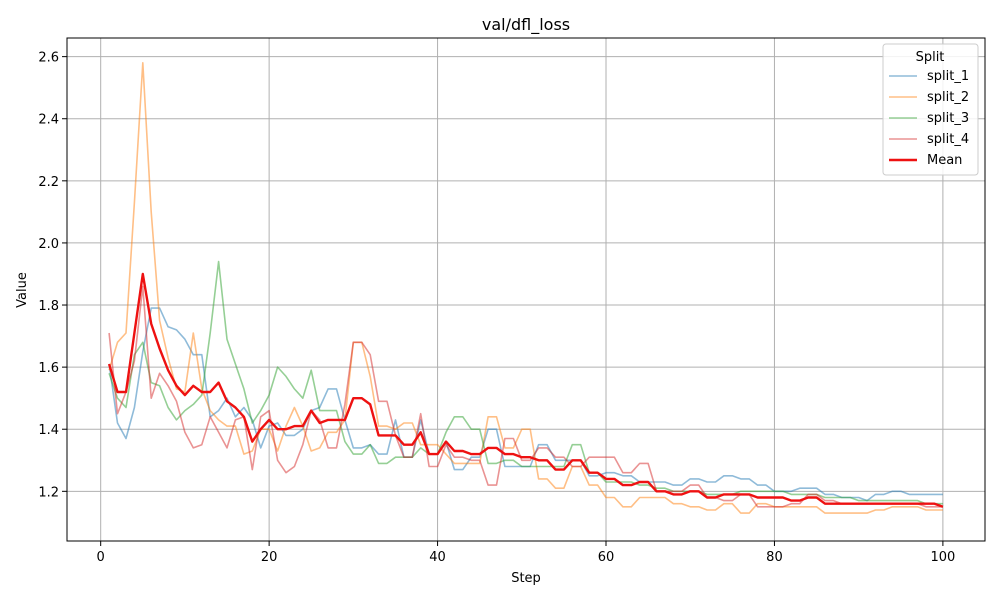 The height and width of the screenshot is (600, 1000). I want to click on legend-item: Mean, so click(925, 160).